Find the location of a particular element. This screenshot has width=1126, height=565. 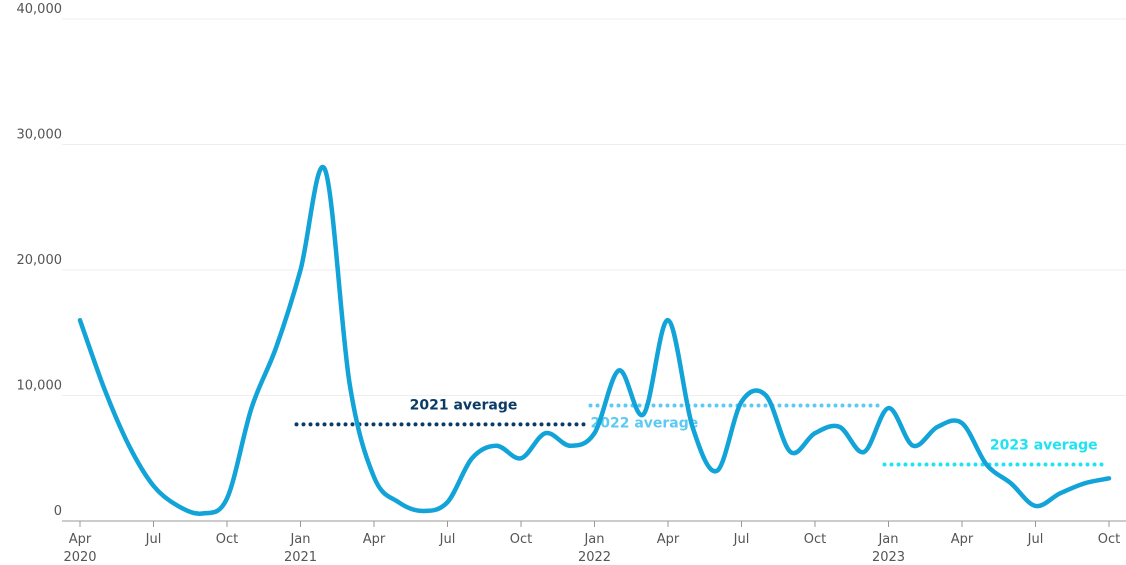

average-label: 2023 average is located at coordinates (1044, 446).